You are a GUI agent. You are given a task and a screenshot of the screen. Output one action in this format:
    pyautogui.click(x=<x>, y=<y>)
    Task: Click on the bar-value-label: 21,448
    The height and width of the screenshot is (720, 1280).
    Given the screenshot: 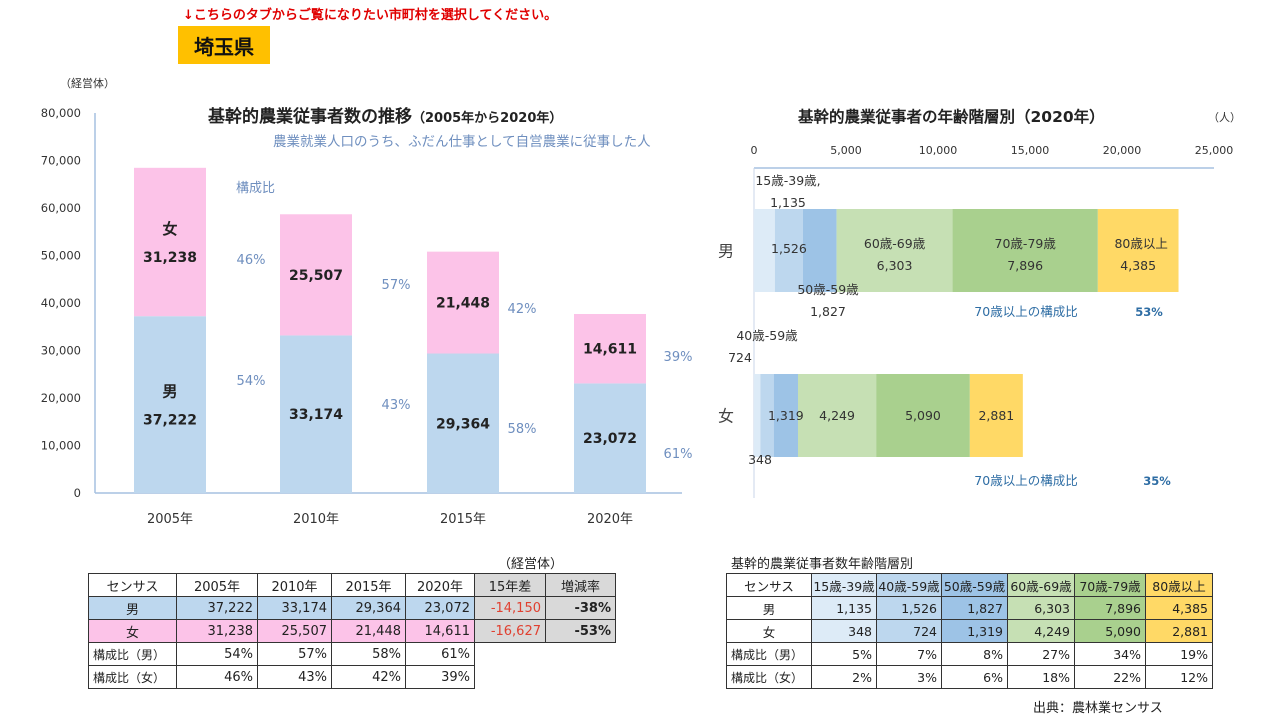 What is the action you would take?
    pyautogui.click(x=463, y=304)
    